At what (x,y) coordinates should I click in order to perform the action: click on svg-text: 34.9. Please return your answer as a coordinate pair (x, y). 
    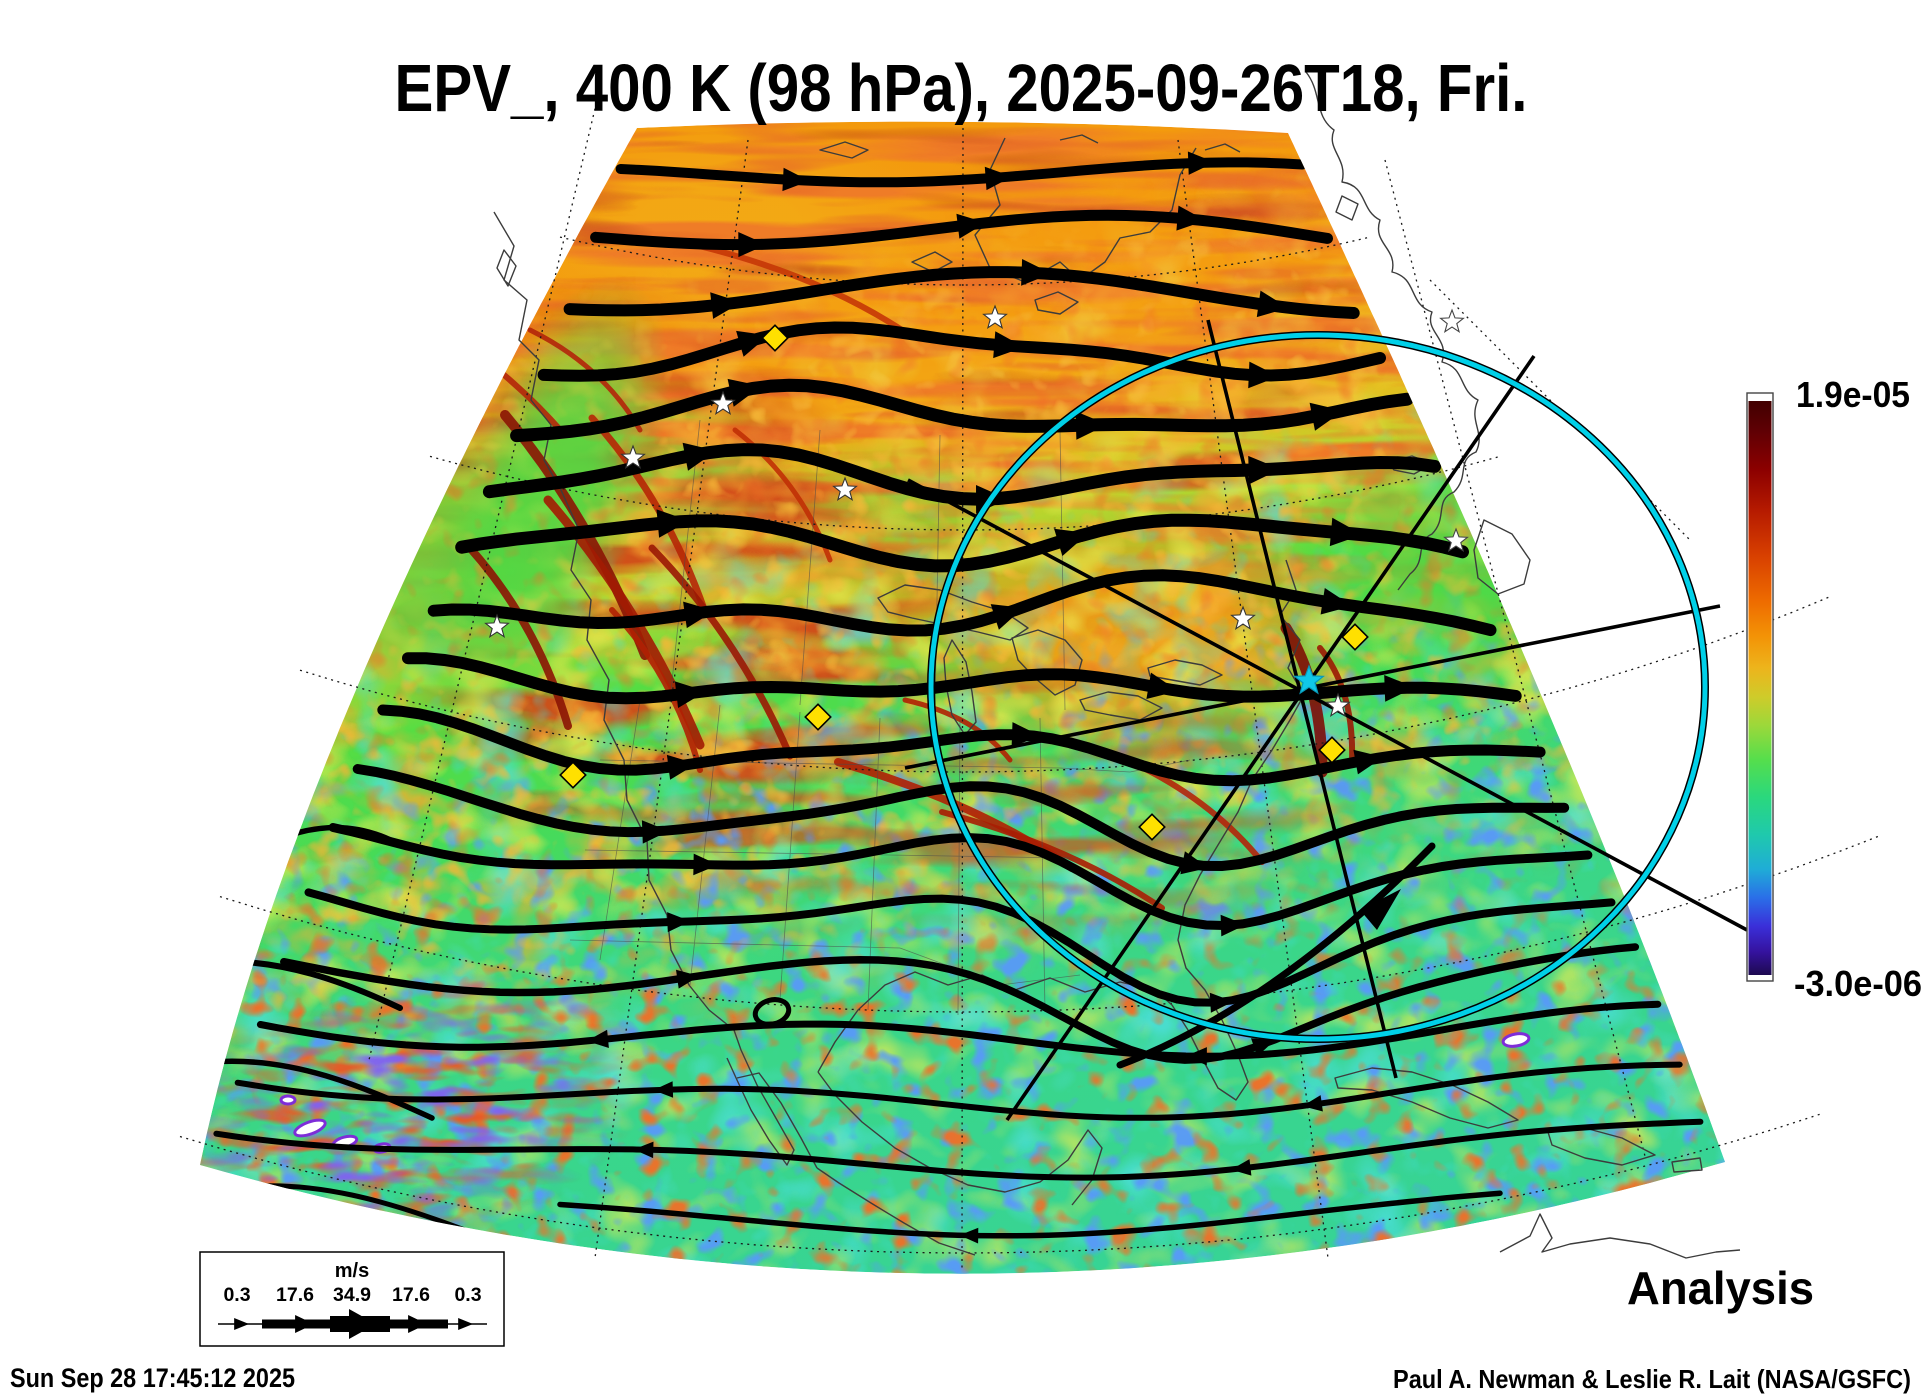
    Looking at the image, I should click on (352, 1295).